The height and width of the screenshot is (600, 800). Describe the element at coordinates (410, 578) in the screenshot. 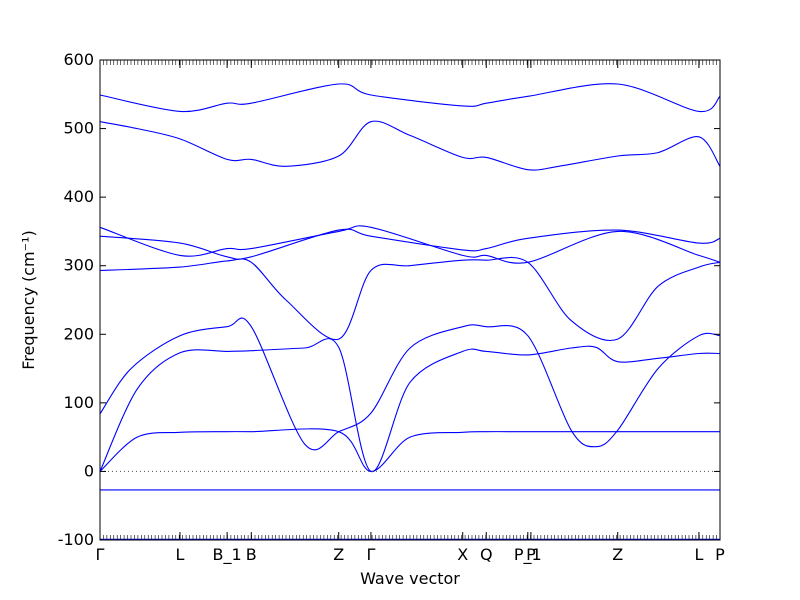

I see `x-axis-label: Wave vector` at that location.